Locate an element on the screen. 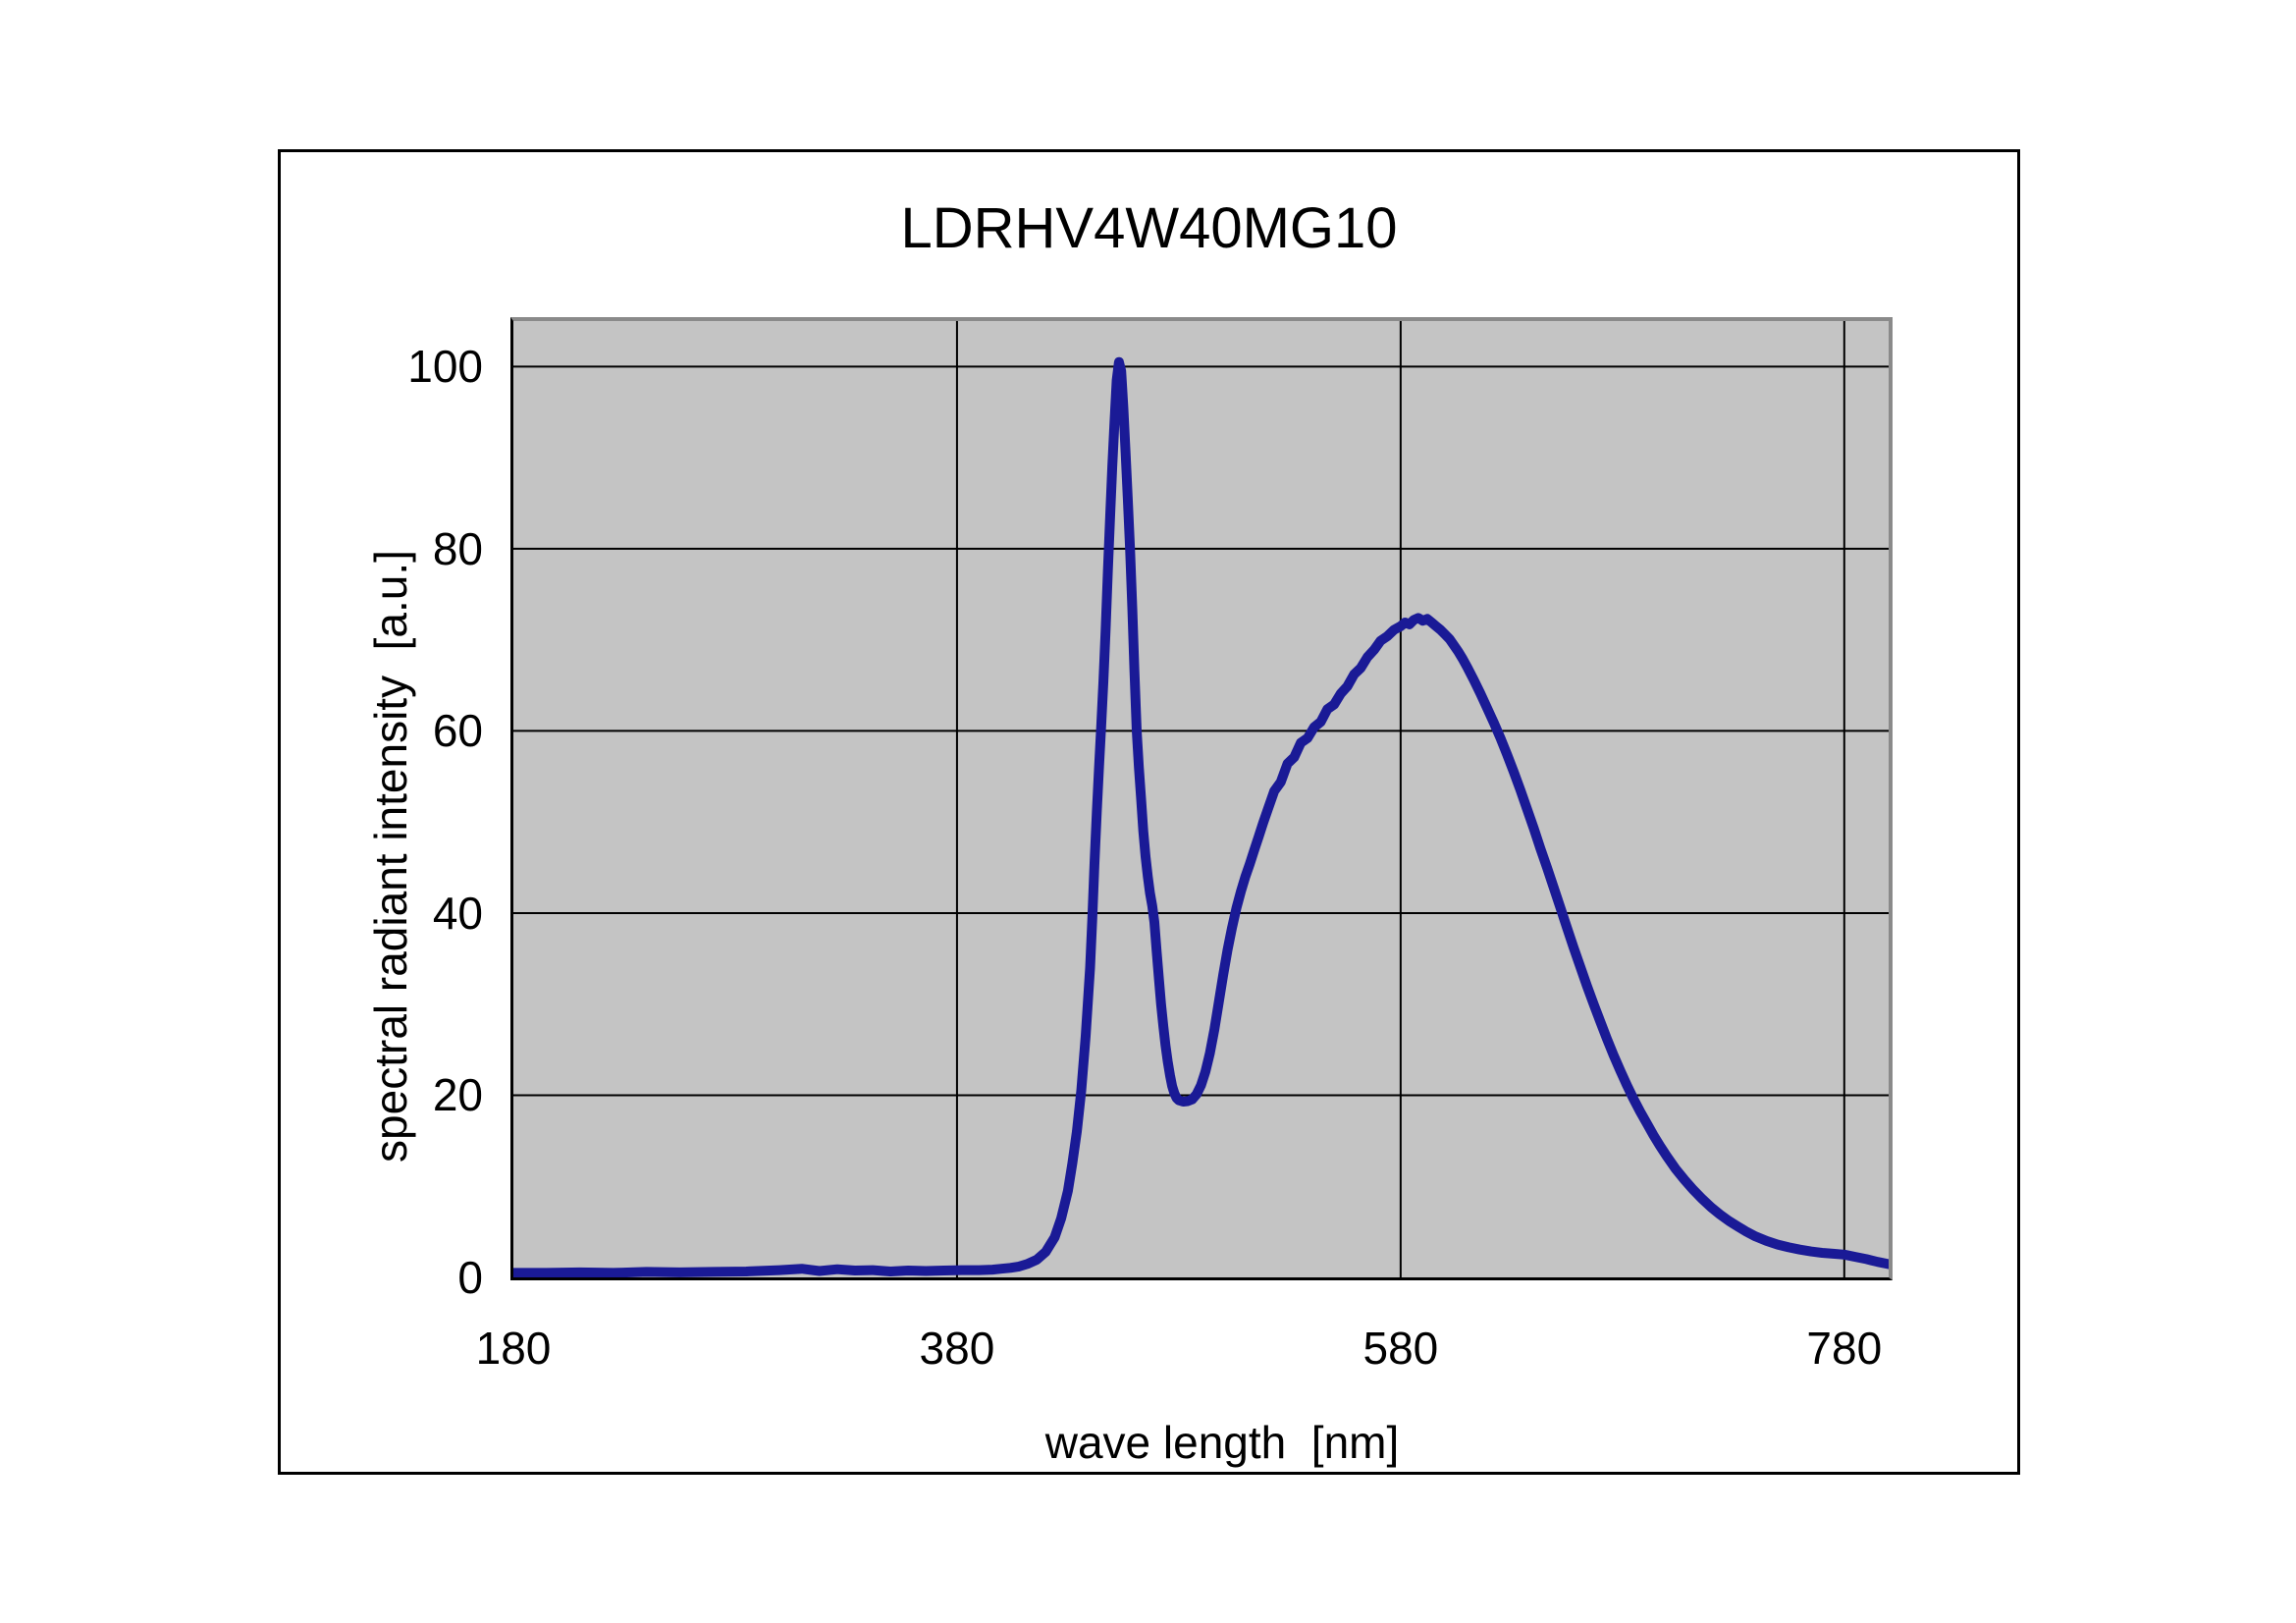 This screenshot has height=1623, width=2296. y-tick-label-20: 20 is located at coordinates (457, 1095).